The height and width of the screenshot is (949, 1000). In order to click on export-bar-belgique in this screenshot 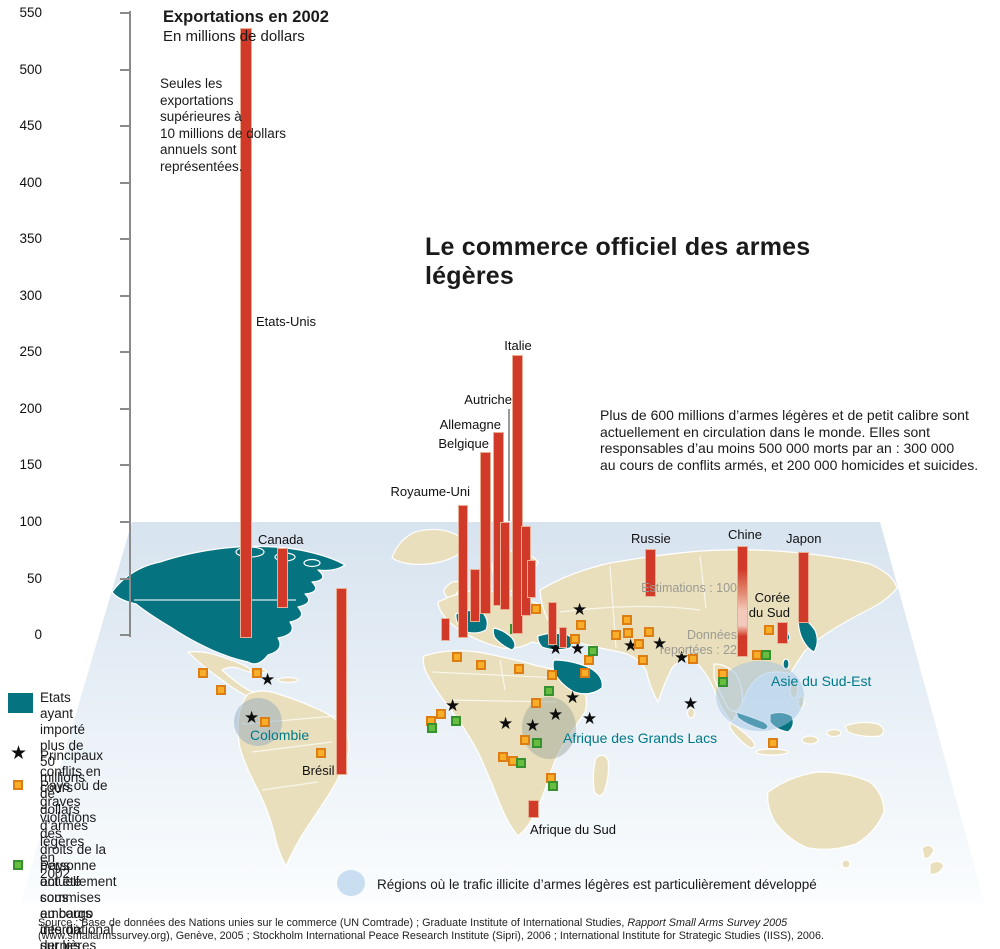, I will do `click(485, 533)`.